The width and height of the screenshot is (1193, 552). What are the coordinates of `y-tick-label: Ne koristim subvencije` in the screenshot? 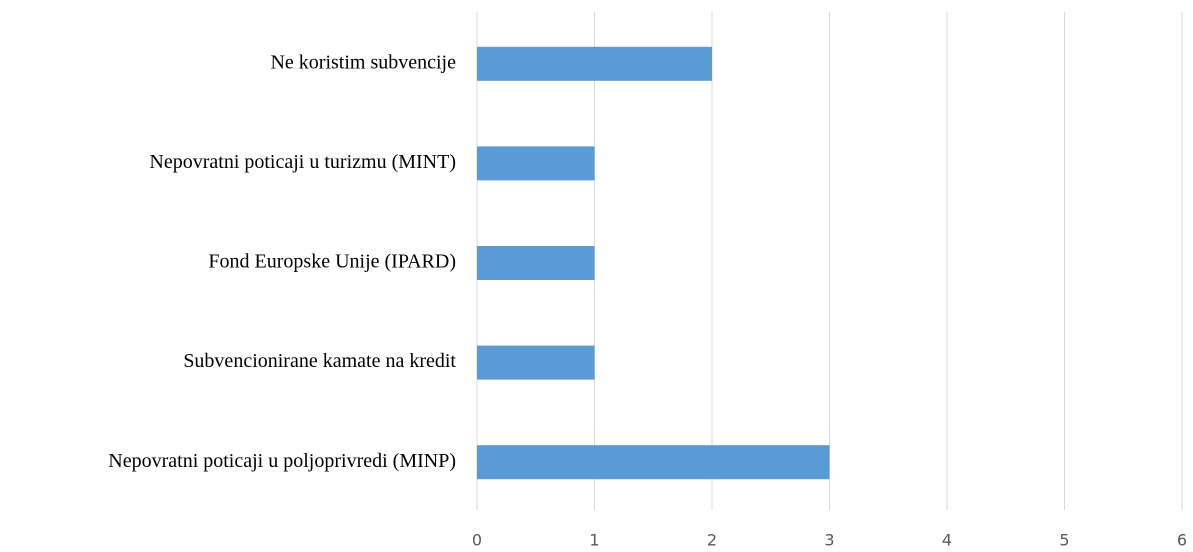 It's located at (363, 62).